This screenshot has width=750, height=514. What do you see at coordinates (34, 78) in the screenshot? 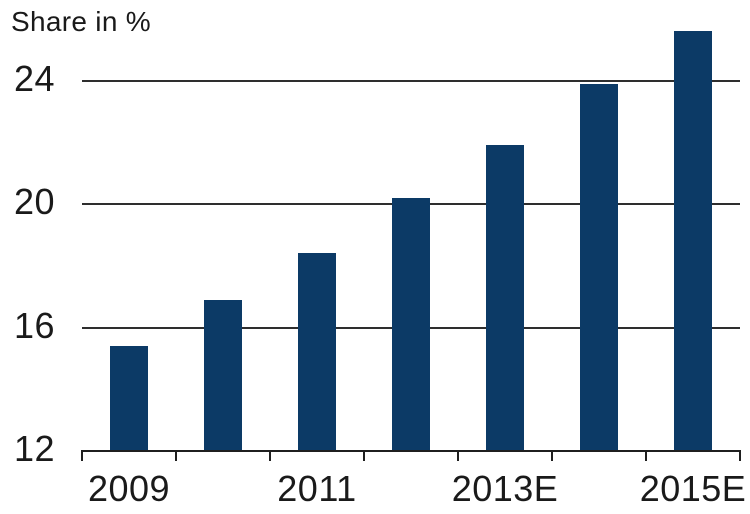
I see `y-tick-label: 24` at bounding box center [34, 78].